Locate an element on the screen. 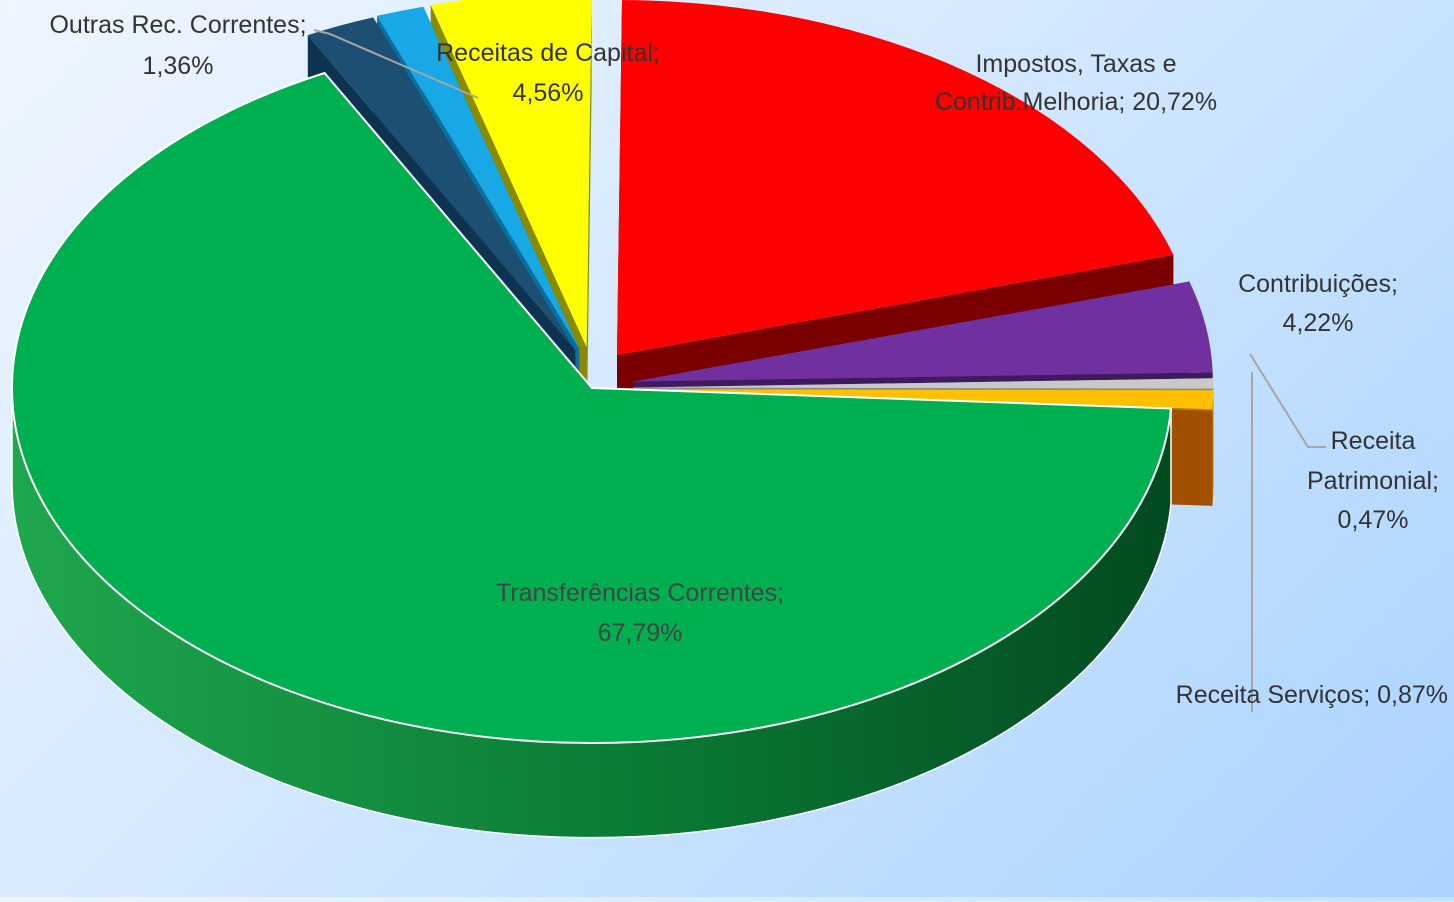  label-patrimonial-line2: Patrimonial; is located at coordinates (1373, 481).